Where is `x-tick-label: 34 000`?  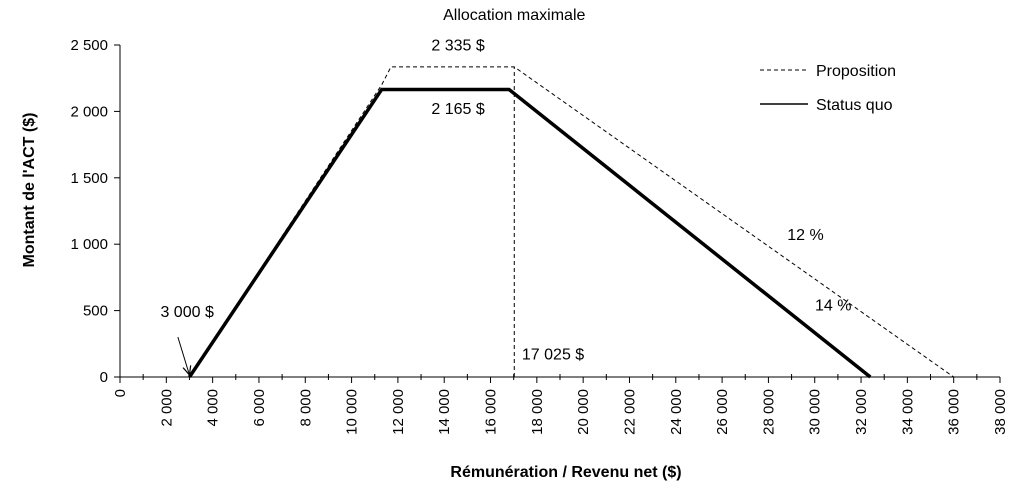
x-tick-label: 34 000 is located at coordinates (907, 412).